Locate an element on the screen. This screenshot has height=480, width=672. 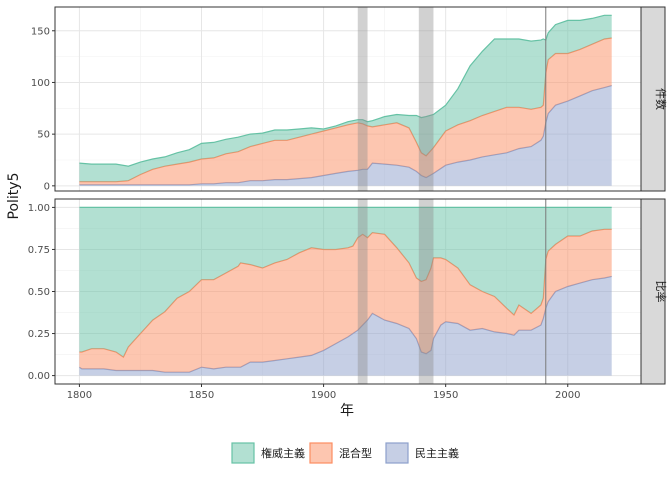
facet-strip-label: 比率 is located at coordinates (661, 292).